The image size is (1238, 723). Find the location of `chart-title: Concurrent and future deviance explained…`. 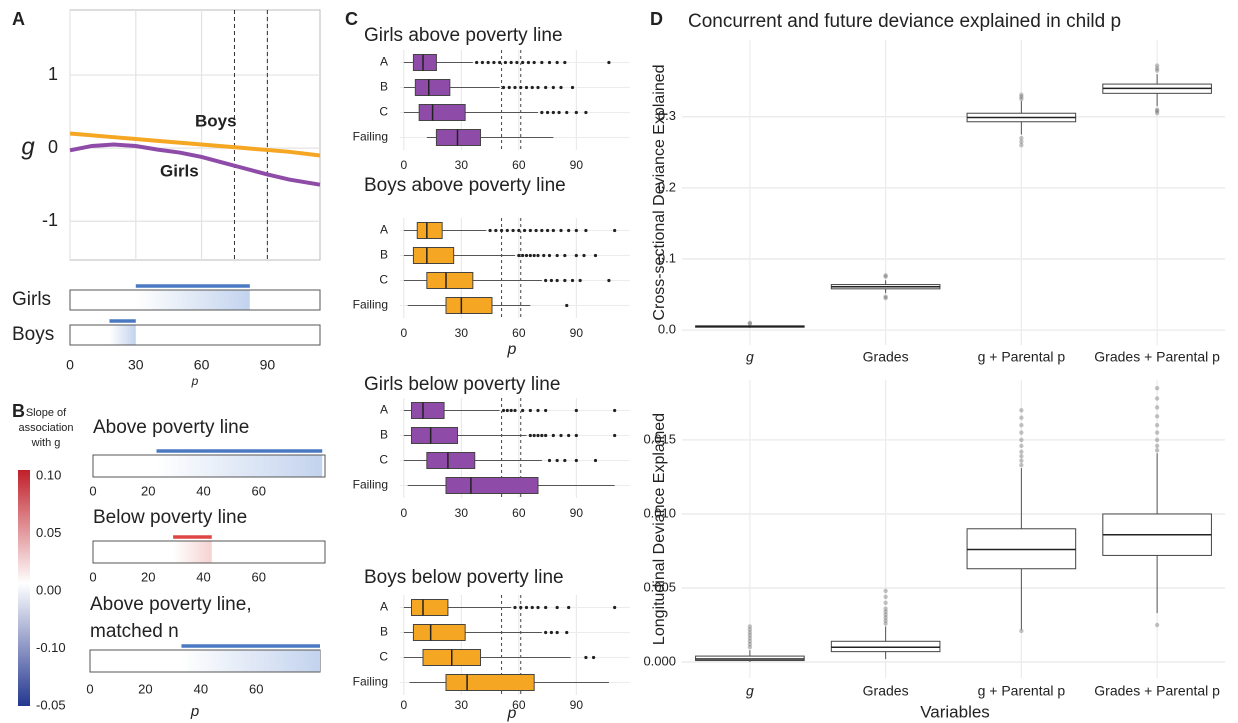

chart-title: Concurrent and future deviance explained… is located at coordinates (904, 21).